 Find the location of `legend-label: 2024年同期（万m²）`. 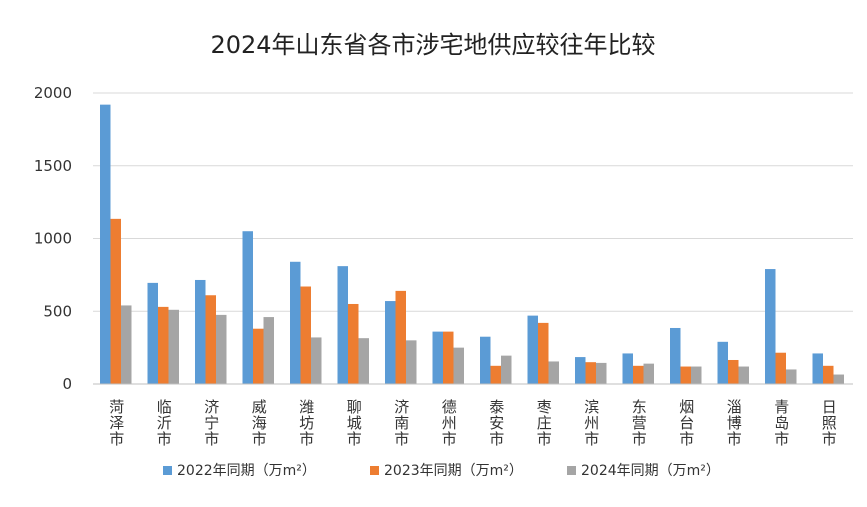

legend-label: 2024年同期（万m²） is located at coordinates (650, 471).